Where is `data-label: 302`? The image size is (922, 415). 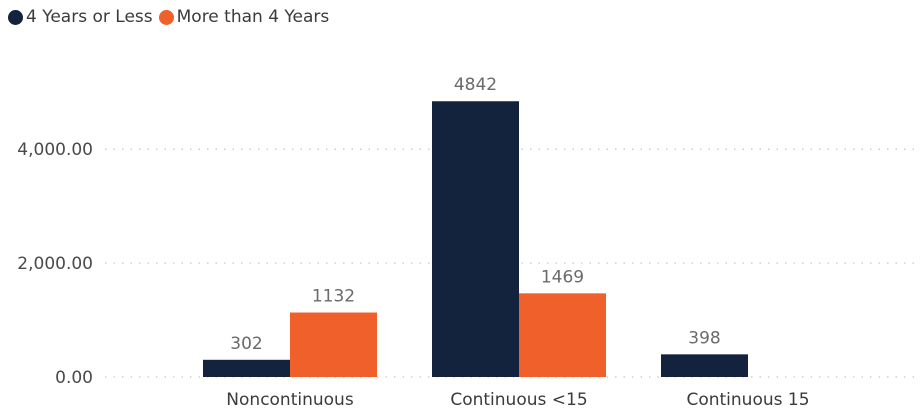 data-label: 302 is located at coordinates (246, 344).